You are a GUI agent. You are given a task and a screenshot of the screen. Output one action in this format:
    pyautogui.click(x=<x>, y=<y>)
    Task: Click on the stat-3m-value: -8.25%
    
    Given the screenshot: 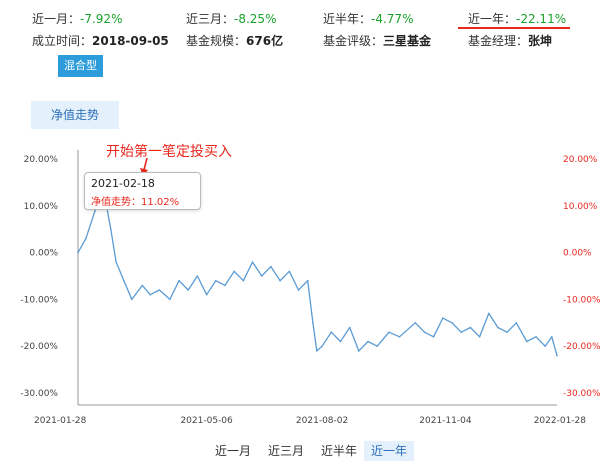 What is the action you would take?
    pyautogui.click(x=255, y=19)
    